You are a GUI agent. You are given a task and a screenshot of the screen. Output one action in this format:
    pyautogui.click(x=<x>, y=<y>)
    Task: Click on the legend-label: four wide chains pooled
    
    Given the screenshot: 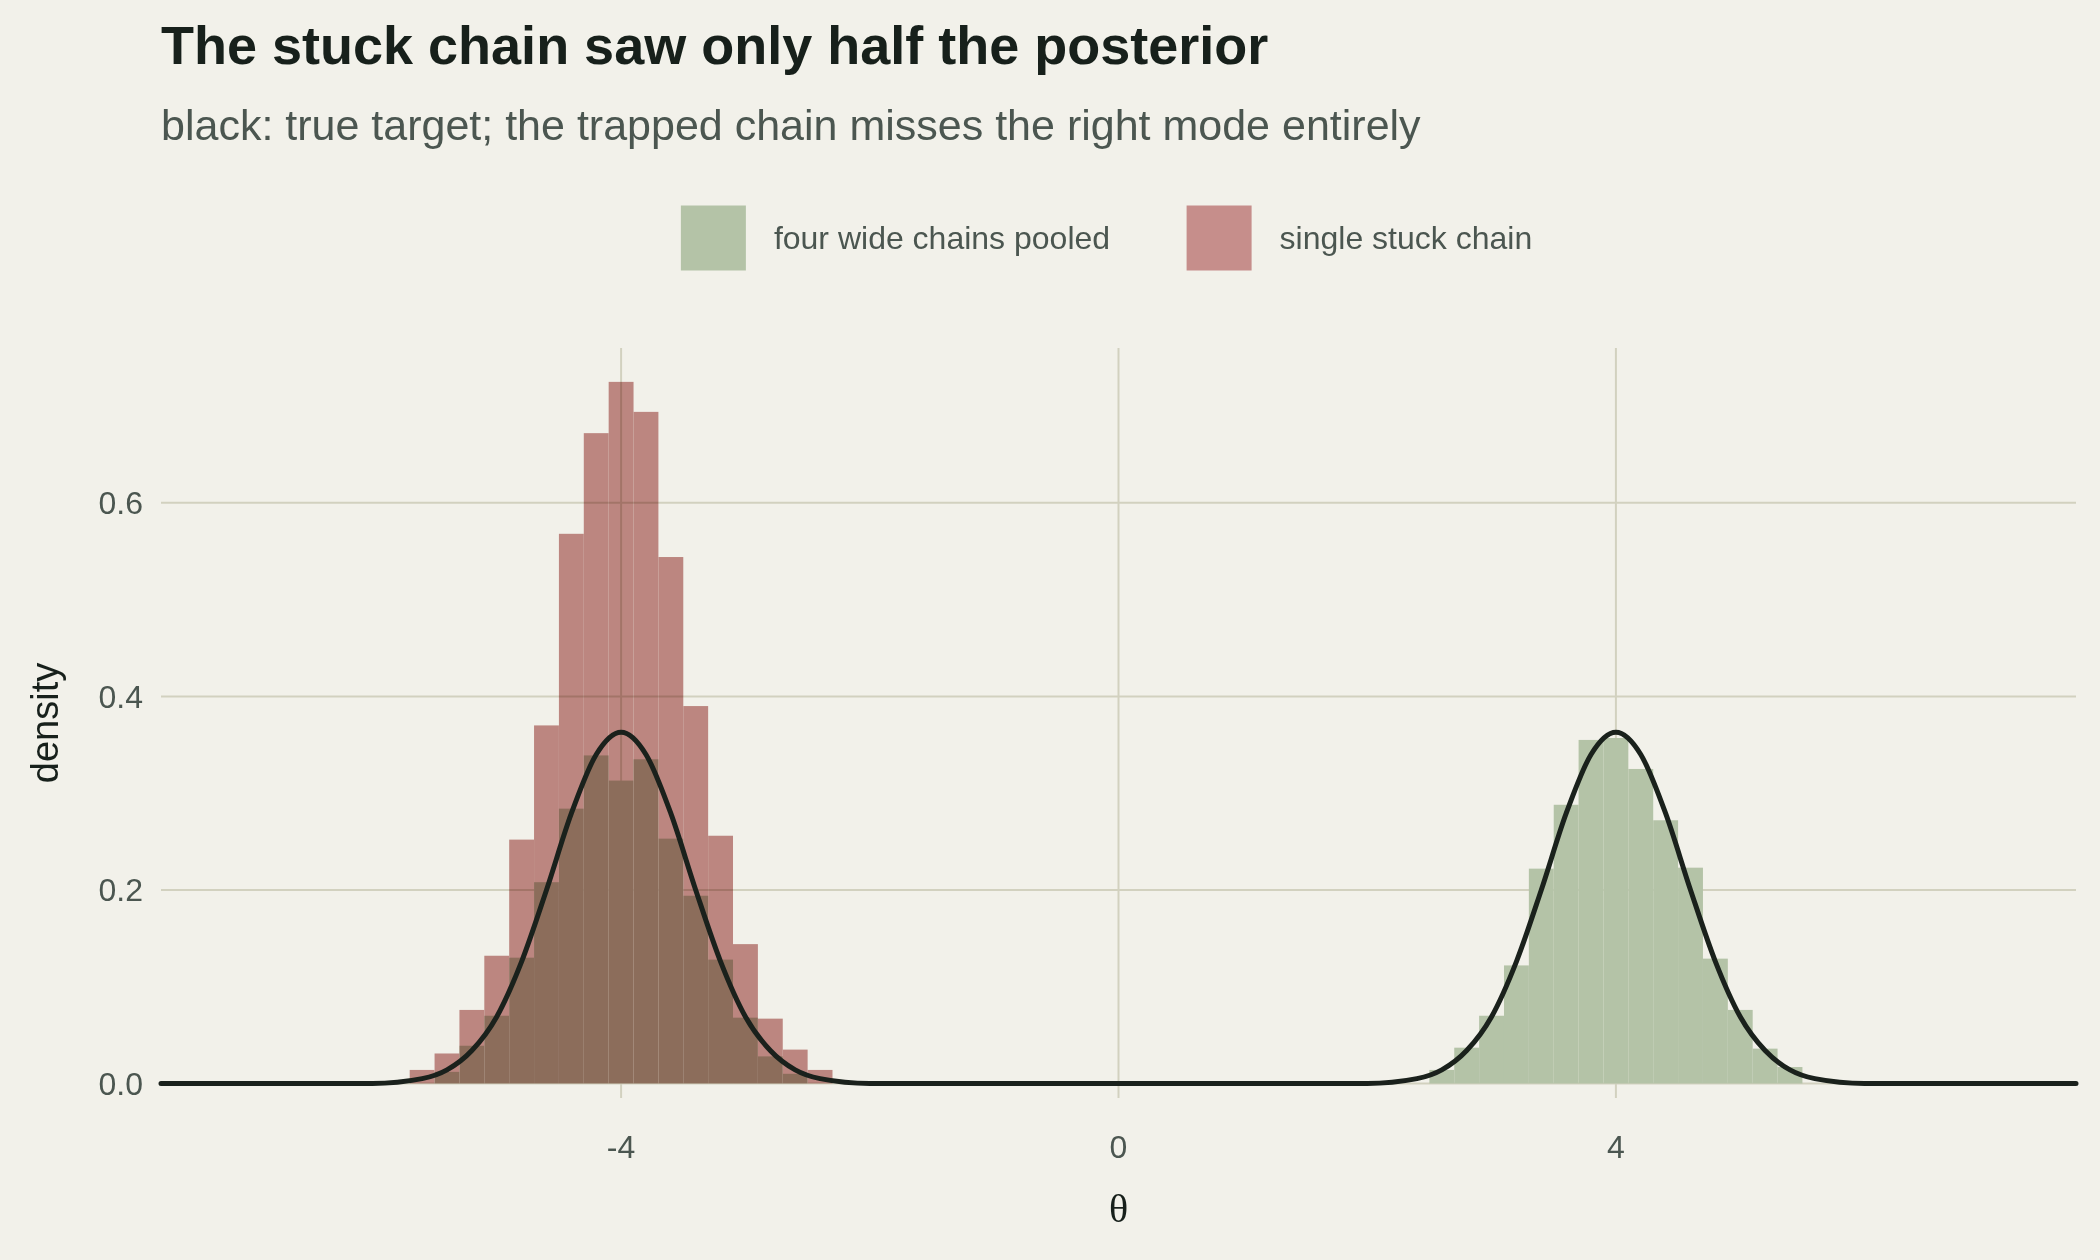 What is the action you would take?
    pyautogui.click(x=942, y=238)
    